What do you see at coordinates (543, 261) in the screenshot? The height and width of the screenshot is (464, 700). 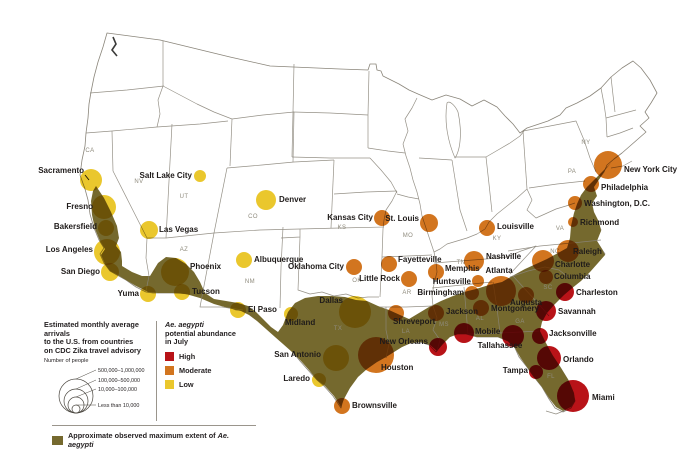 I see `city-marker-charlotte` at bounding box center [543, 261].